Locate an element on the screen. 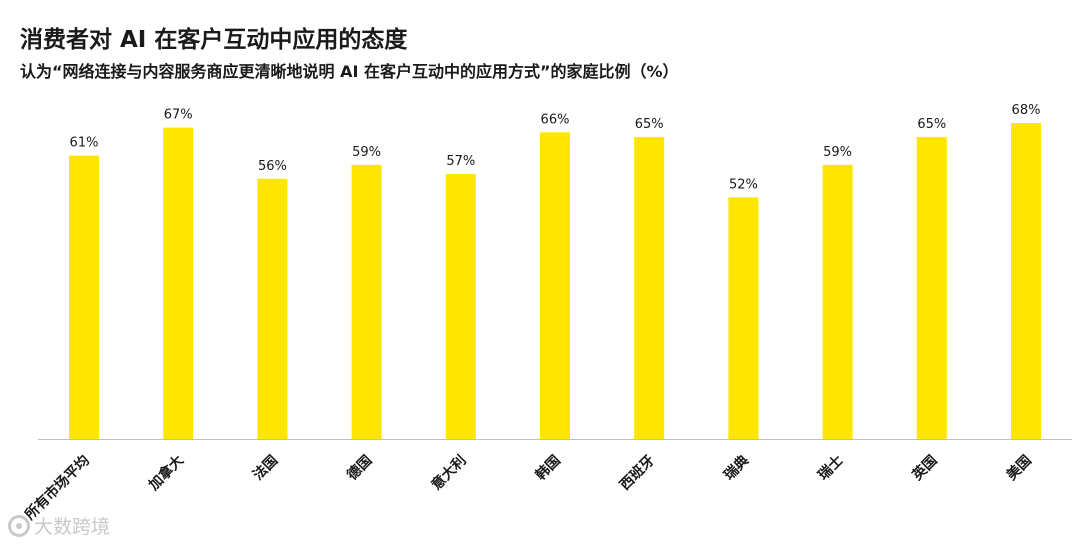  data-label-0: 61% is located at coordinates (84, 143).